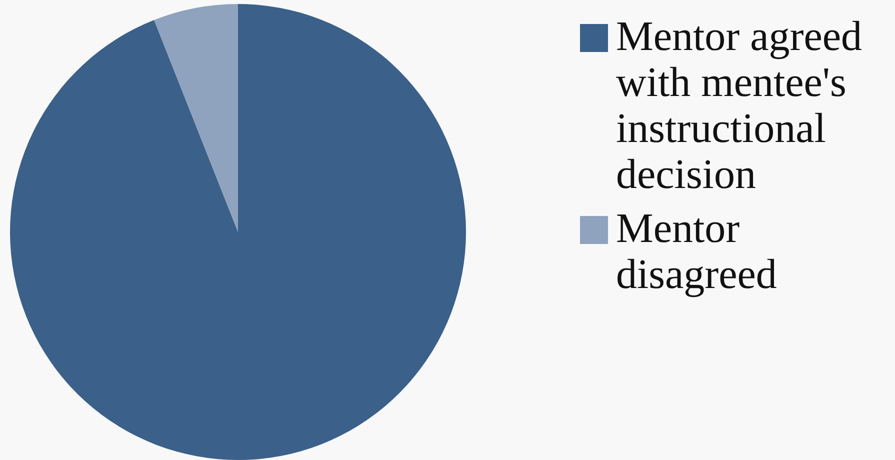  I want to click on legend-label: Mentor agreed with mentee's instructional decision, so click(740, 106).